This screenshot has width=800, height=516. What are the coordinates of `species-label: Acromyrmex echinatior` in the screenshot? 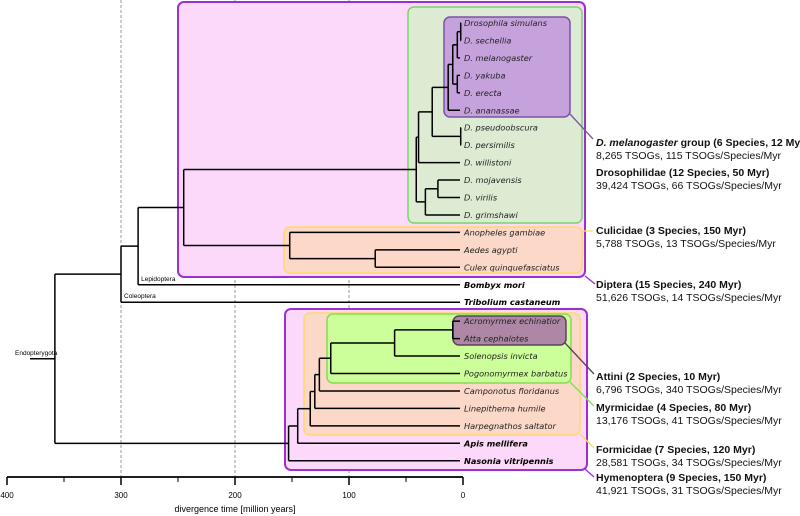 It's located at (512, 321).